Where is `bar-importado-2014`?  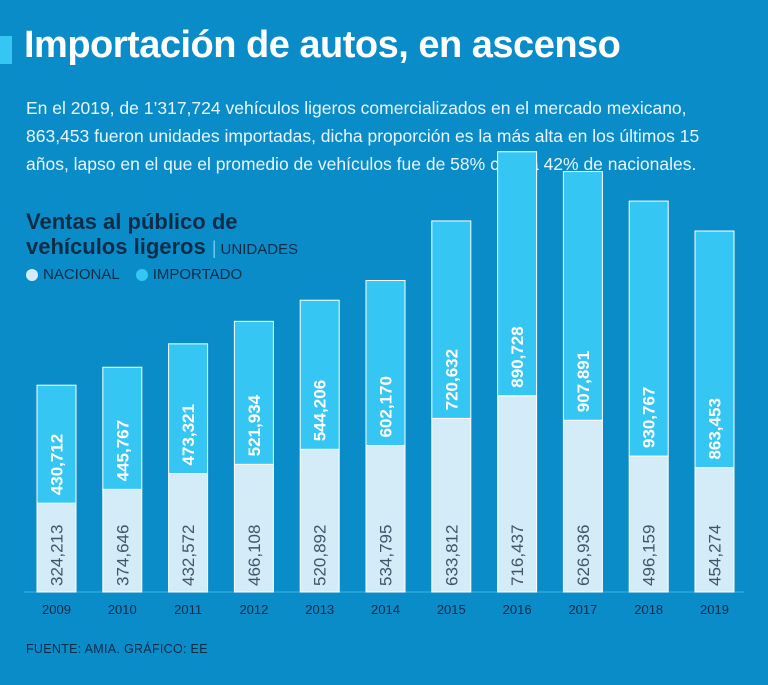
bar-importado-2014 is located at coordinates (385, 363).